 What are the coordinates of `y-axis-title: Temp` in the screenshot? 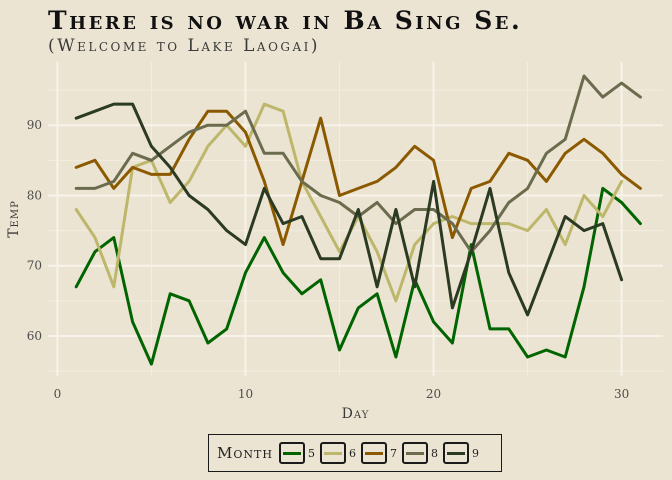 It's located at (14, 219).